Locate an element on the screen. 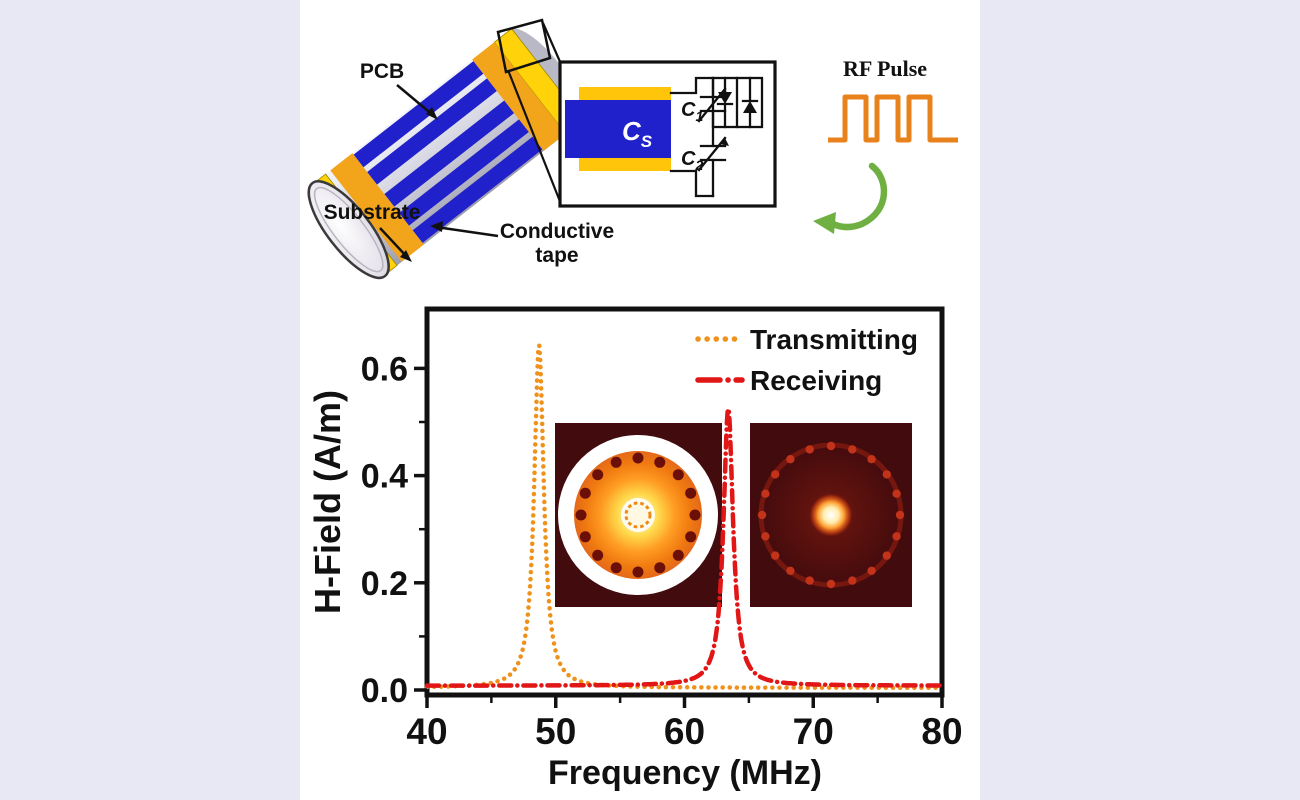 The width and height of the screenshot is (1300, 800). conductive-tape-ring-left is located at coordinates (377, 207).